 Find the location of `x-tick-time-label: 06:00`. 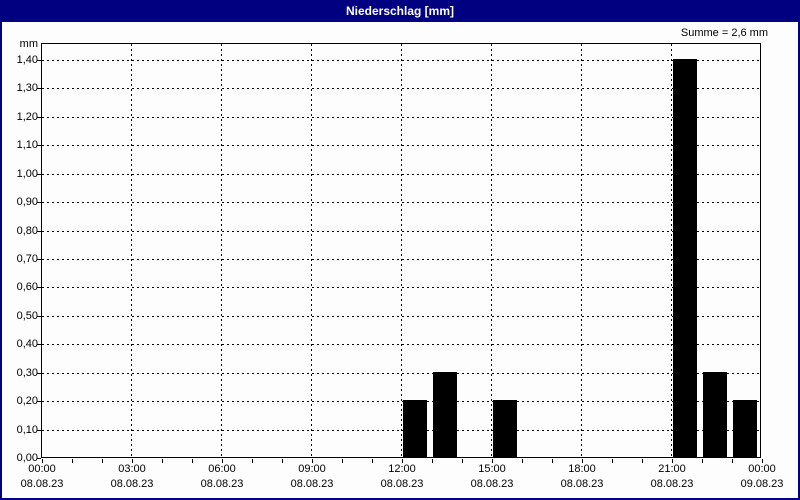

x-tick-time-label: 06:00 is located at coordinates (222, 469).